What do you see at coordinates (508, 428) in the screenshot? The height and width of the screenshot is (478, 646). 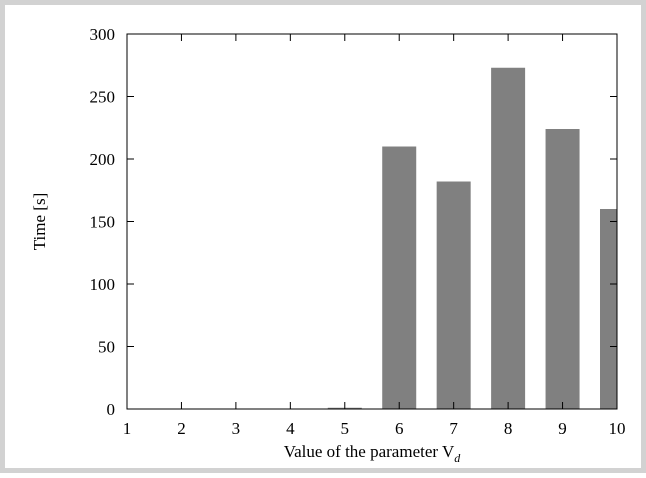 I see `x-tick-label-8: 8` at bounding box center [508, 428].